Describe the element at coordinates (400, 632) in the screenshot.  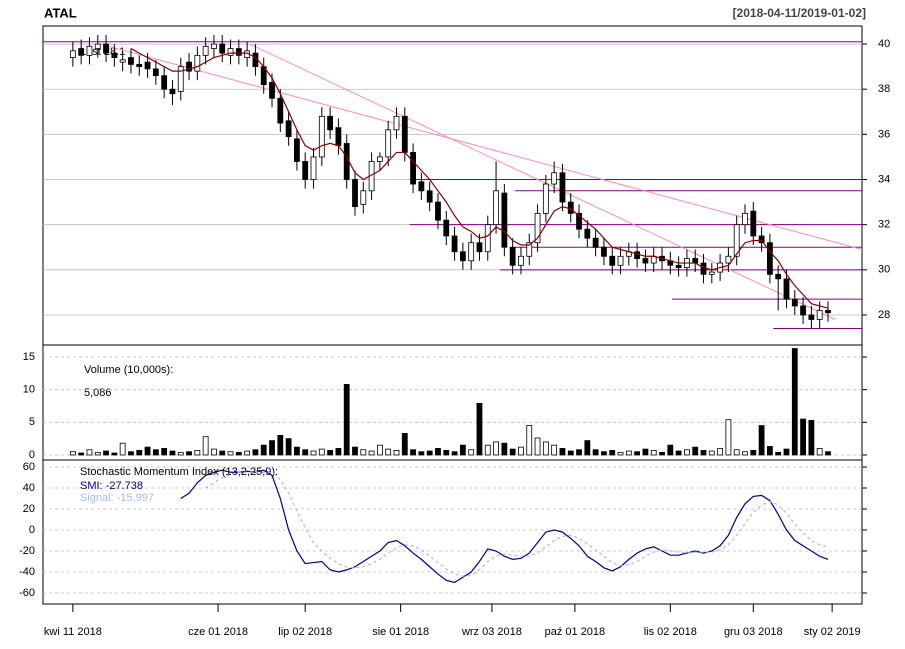
I see `x-tick-label: sie 01 2018` at that location.